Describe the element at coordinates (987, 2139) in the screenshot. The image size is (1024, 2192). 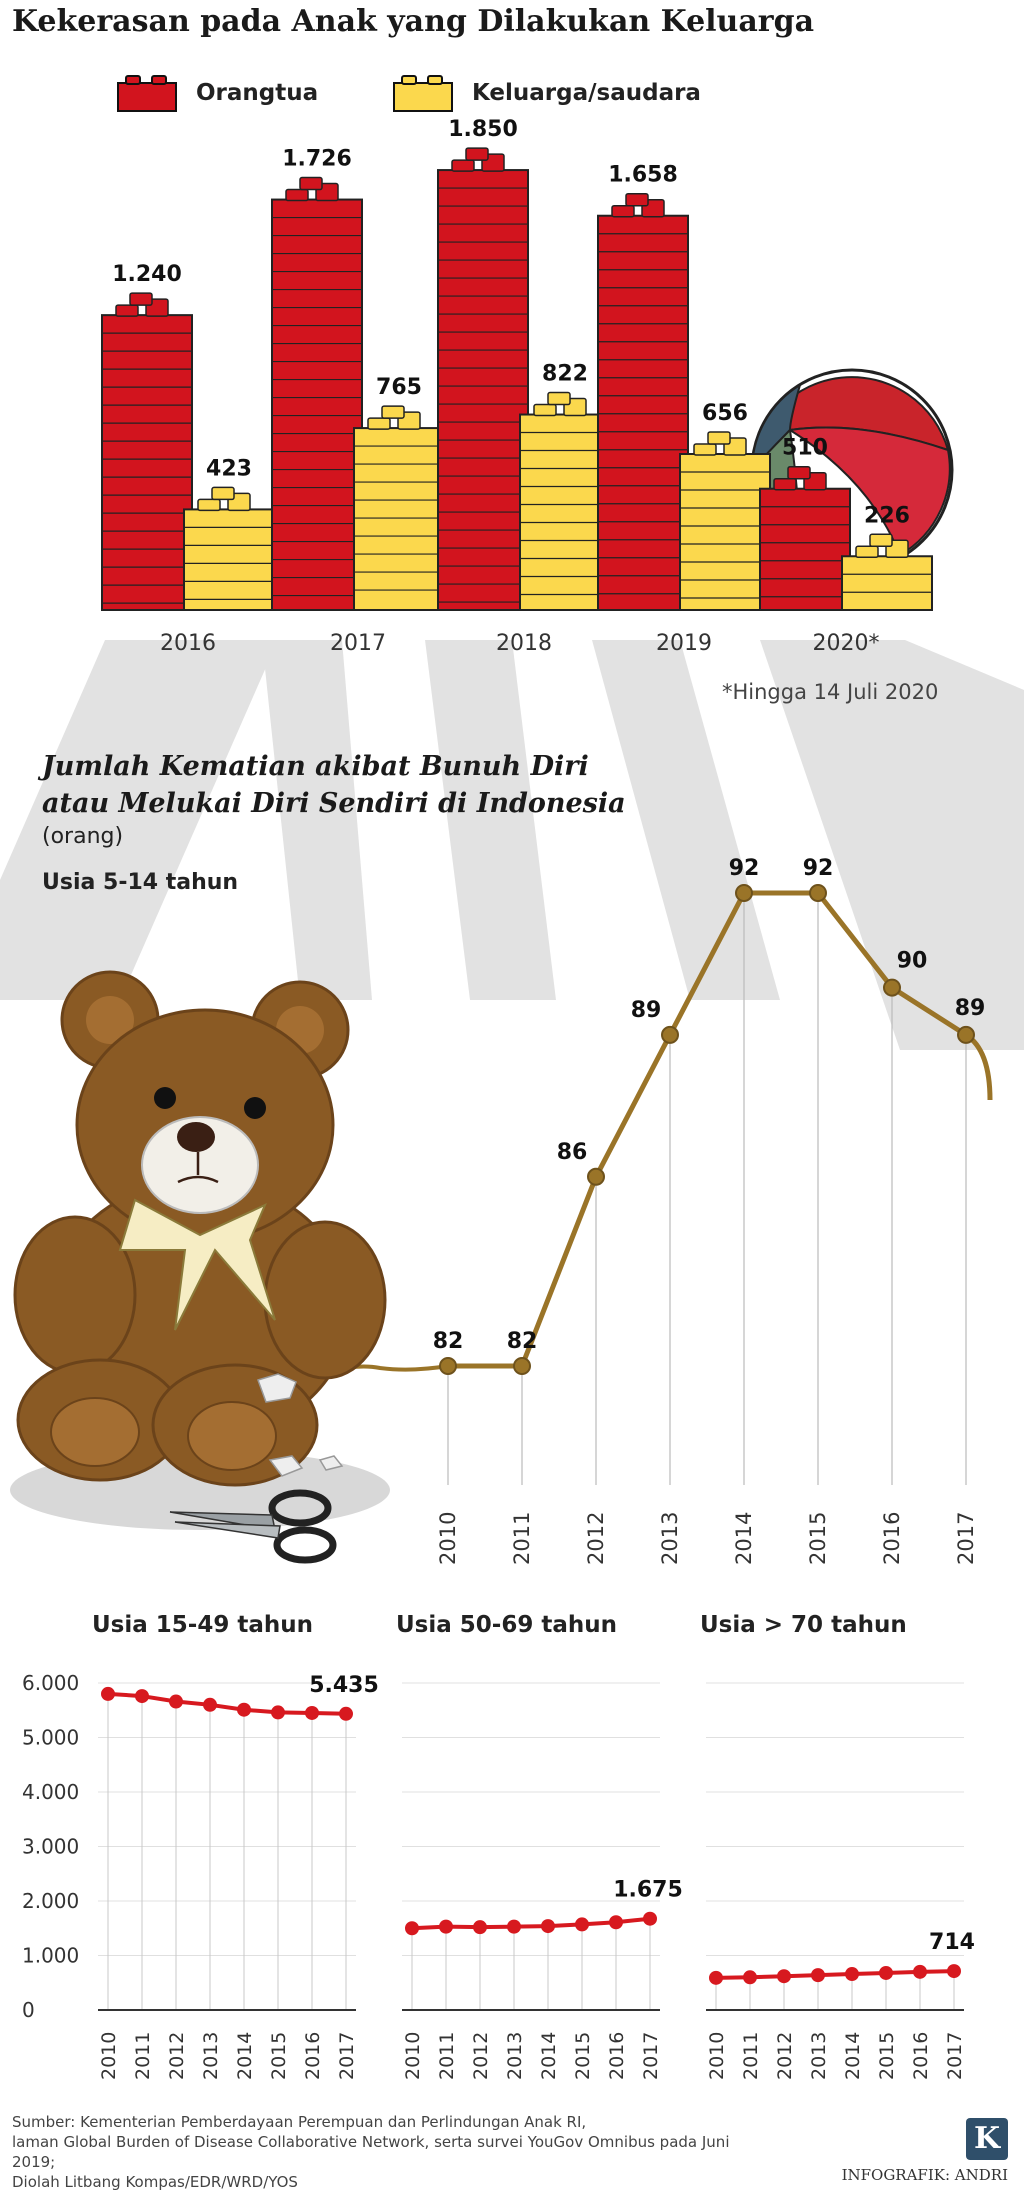
I see `kompas-logo-icon: K` at that location.